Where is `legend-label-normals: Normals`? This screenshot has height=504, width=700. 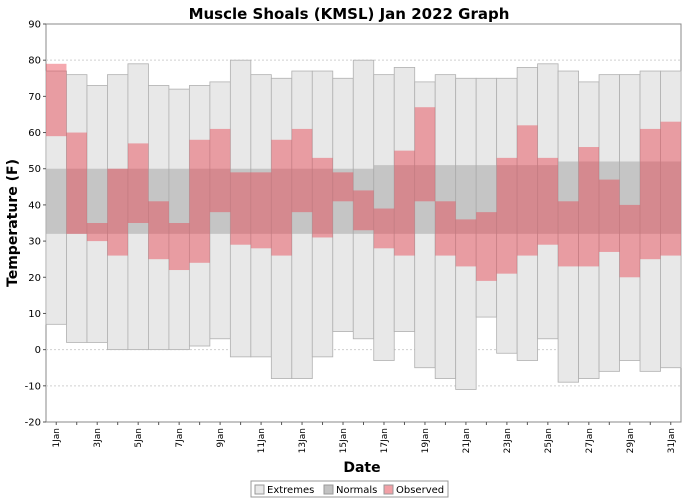
legend-label-normals: Normals is located at coordinates (356, 490).